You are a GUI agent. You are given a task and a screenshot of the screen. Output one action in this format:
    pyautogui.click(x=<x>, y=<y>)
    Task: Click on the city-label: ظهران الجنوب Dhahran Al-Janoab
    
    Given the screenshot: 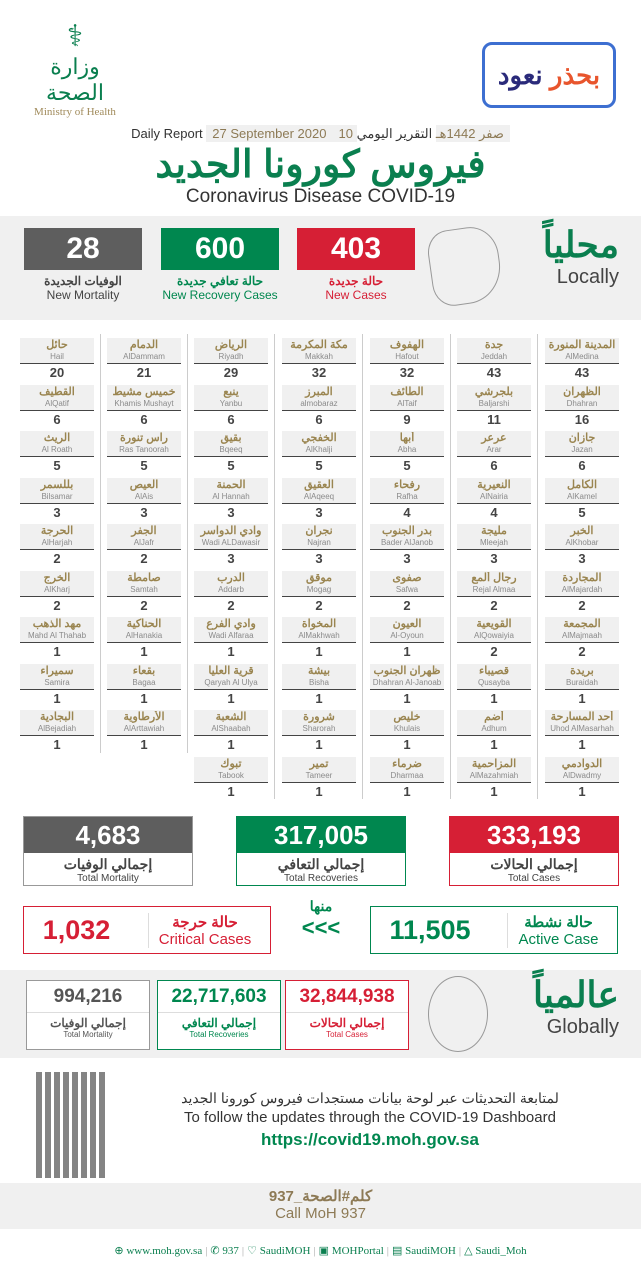 What is the action you would take?
    pyautogui.click(x=407, y=676)
    